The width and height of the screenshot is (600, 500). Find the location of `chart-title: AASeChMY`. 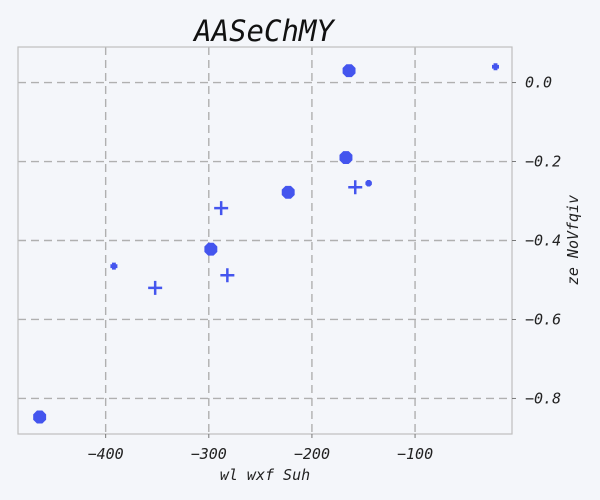

chart-title: AASeChMY is located at coordinates (264, 31).